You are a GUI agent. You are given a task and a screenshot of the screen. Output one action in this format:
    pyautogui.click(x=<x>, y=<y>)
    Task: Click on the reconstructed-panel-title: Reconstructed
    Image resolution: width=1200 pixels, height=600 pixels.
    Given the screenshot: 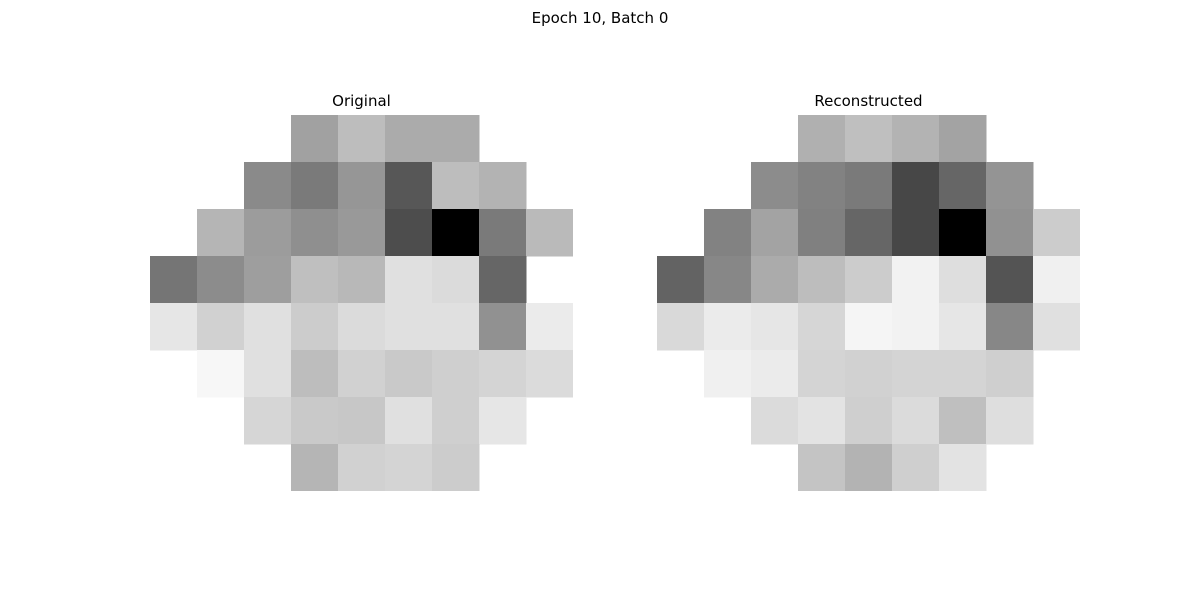 What is the action you would take?
    pyautogui.click(x=868, y=101)
    